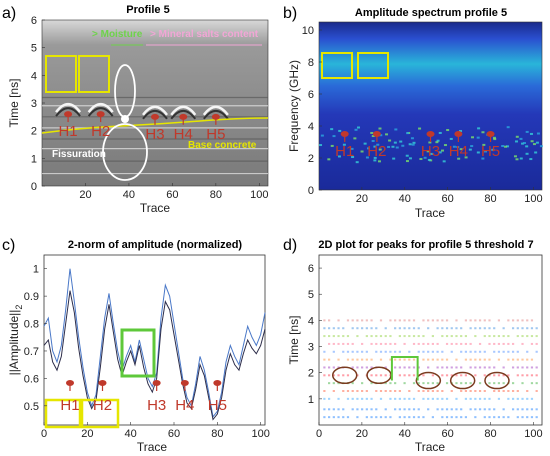 Image resolution: width=550 pixels, height=456 pixels. What do you see at coordinates (155, 245) in the screenshot?
I see `panel-c-title: 2-norm of amplitude (normalized)` at bounding box center [155, 245].